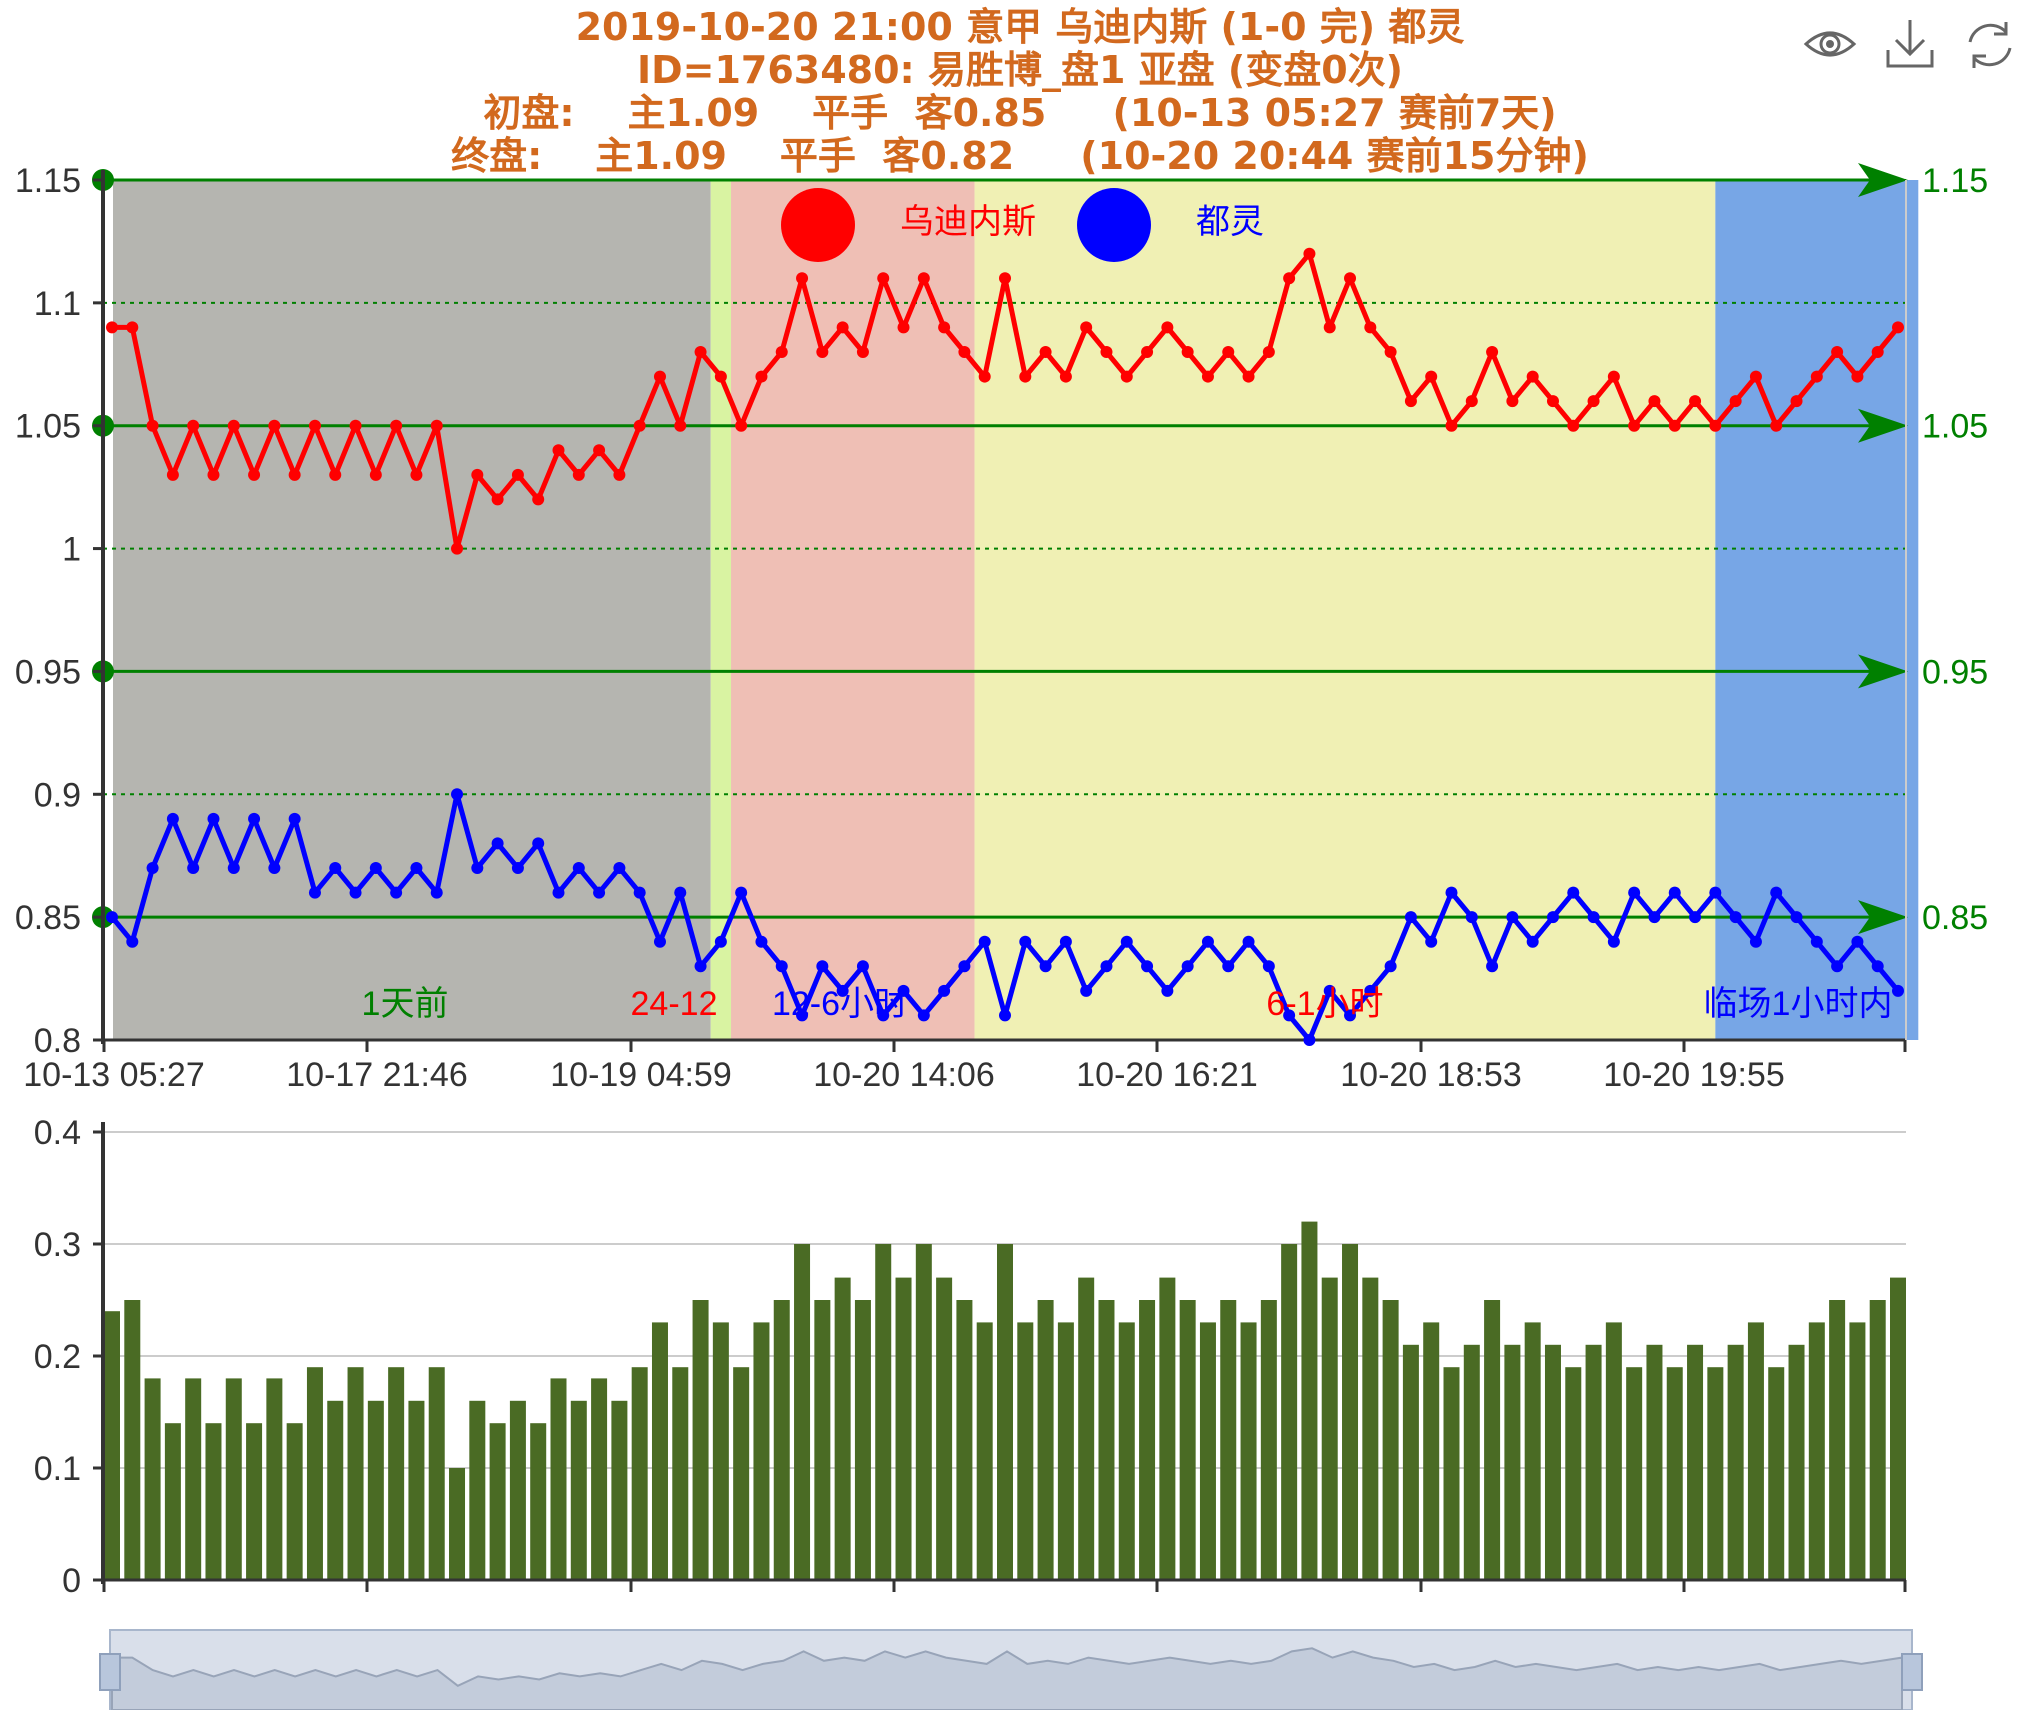  Describe the element at coordinates (641, 1075) in the screenshot. I see `x-tick-label: 10-19 04:59` at that location.